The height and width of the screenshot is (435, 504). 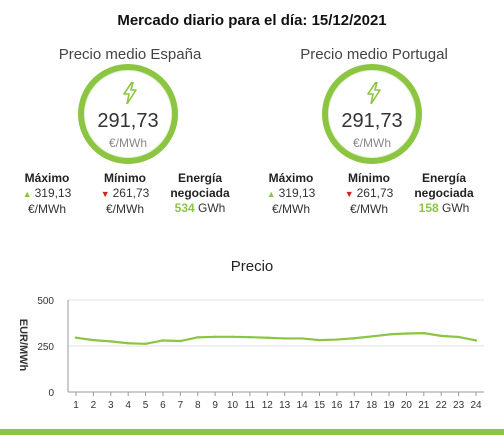 I want to click on y-tick-label: 0, so click(x=51, y=393).